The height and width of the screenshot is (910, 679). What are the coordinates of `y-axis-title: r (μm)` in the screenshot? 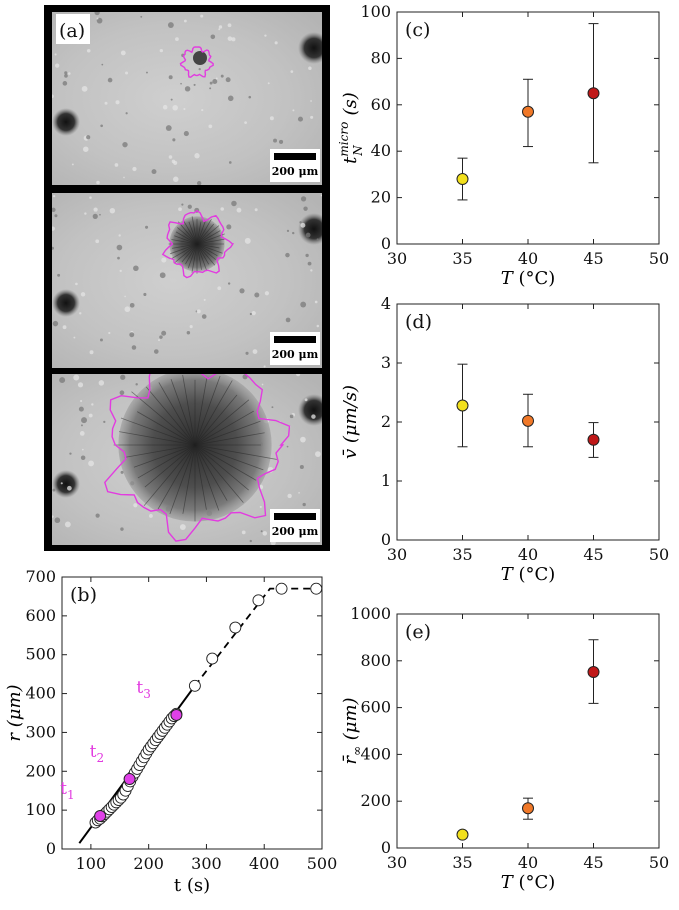 It's located at (14, 712).